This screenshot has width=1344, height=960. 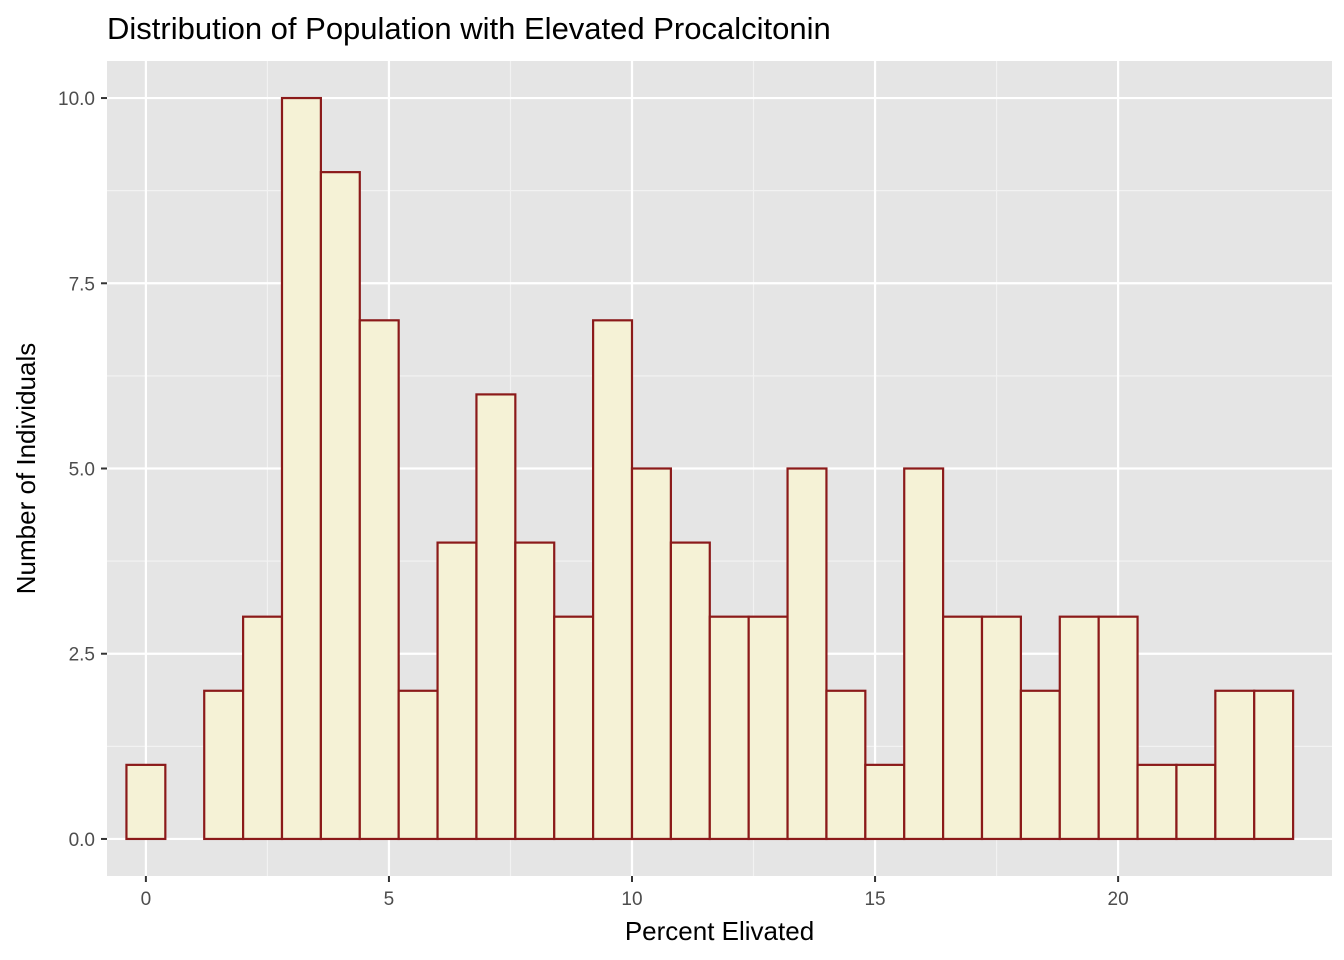 I want to click on x-tick-label: 5, so click(x=389, y=899).